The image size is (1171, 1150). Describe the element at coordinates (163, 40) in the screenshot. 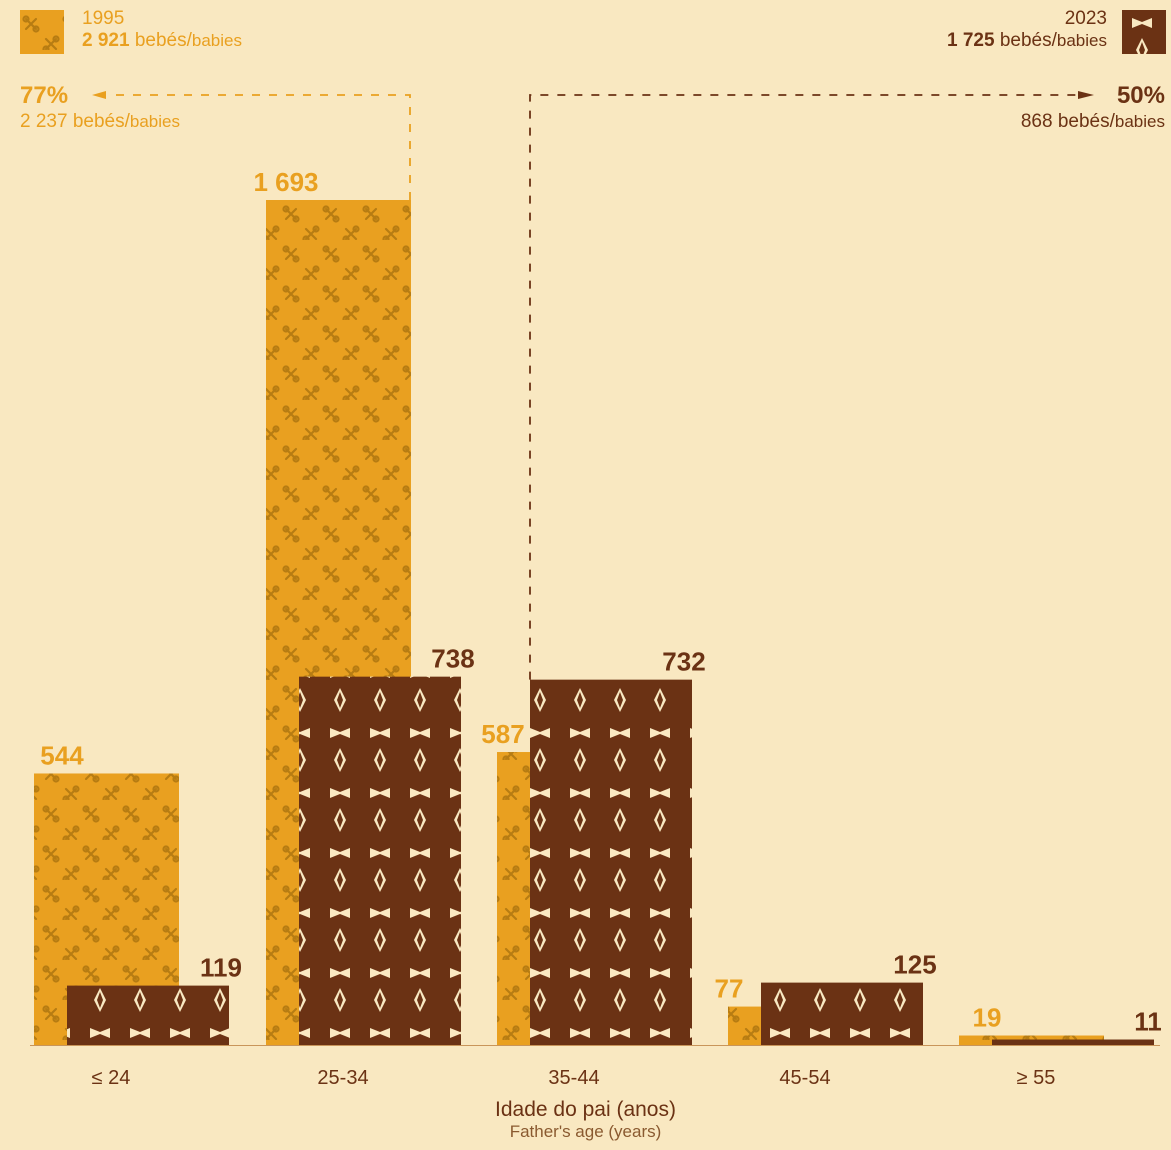

I see `legend-1995-unit-pt: bebés/` at that location.